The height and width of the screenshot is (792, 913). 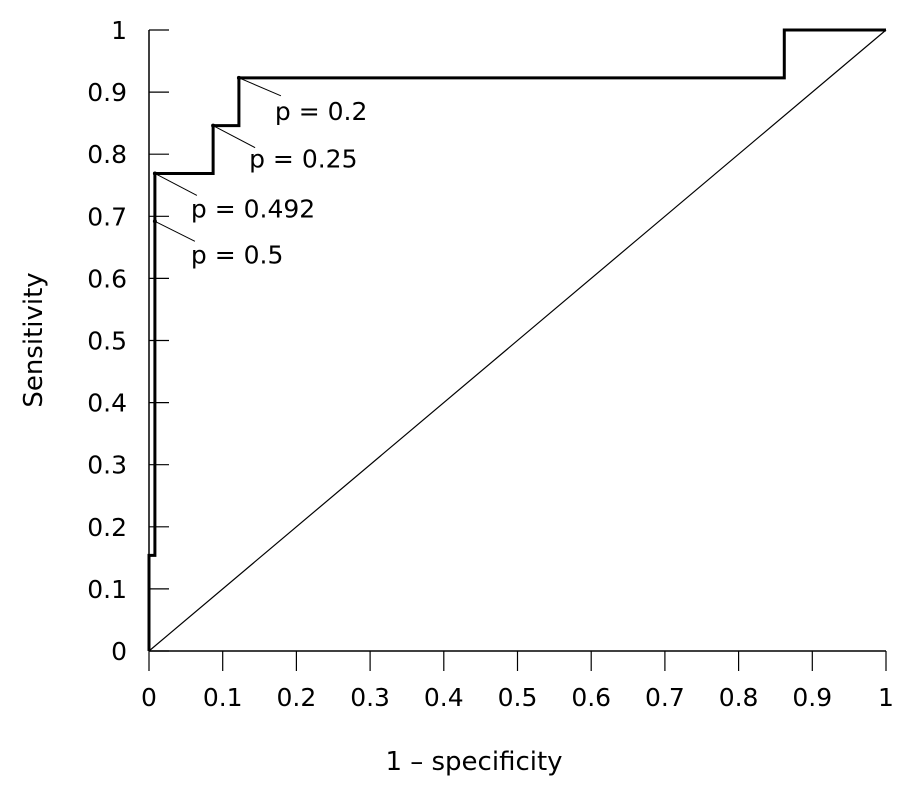 What do you see at coordinates (107, 465) in the screenshot?
I see `y-tick-label: 0.3` at bounding box center [107, 465].